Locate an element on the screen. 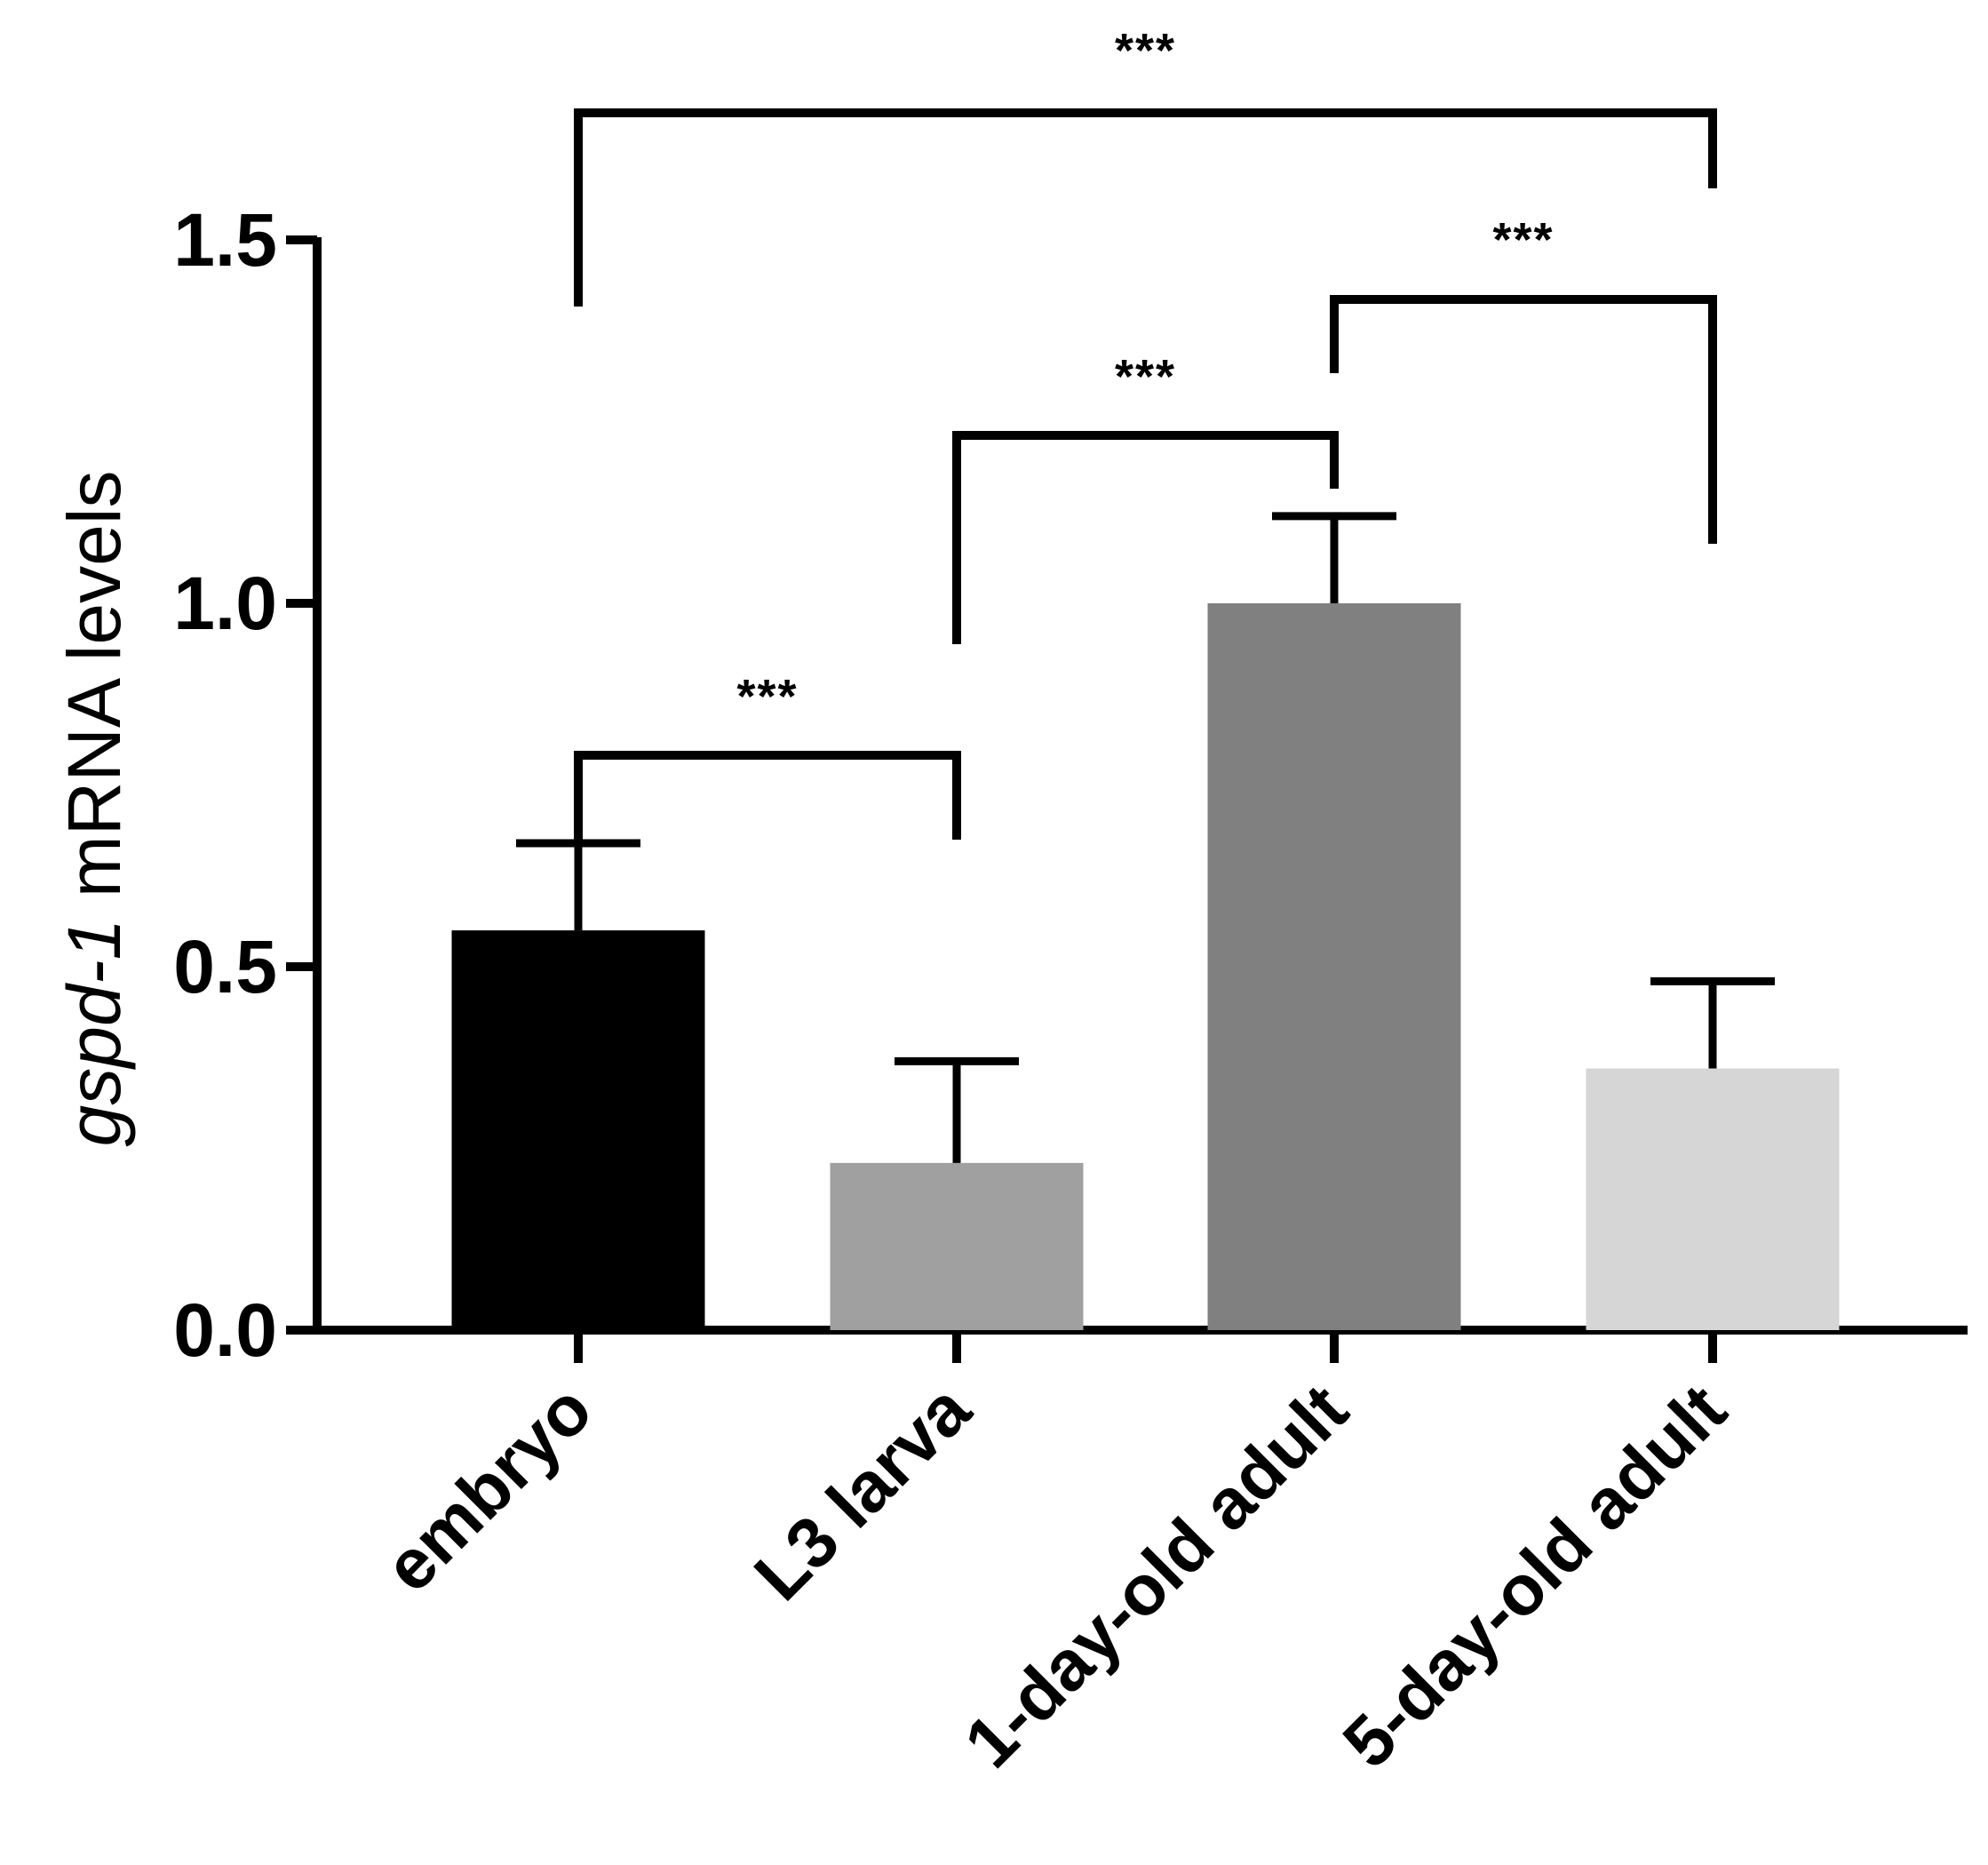 This screenshot has width=1988, height=1865. y-axis-label: gspd-1 mRNA levels is located at coordinates (94, 809).